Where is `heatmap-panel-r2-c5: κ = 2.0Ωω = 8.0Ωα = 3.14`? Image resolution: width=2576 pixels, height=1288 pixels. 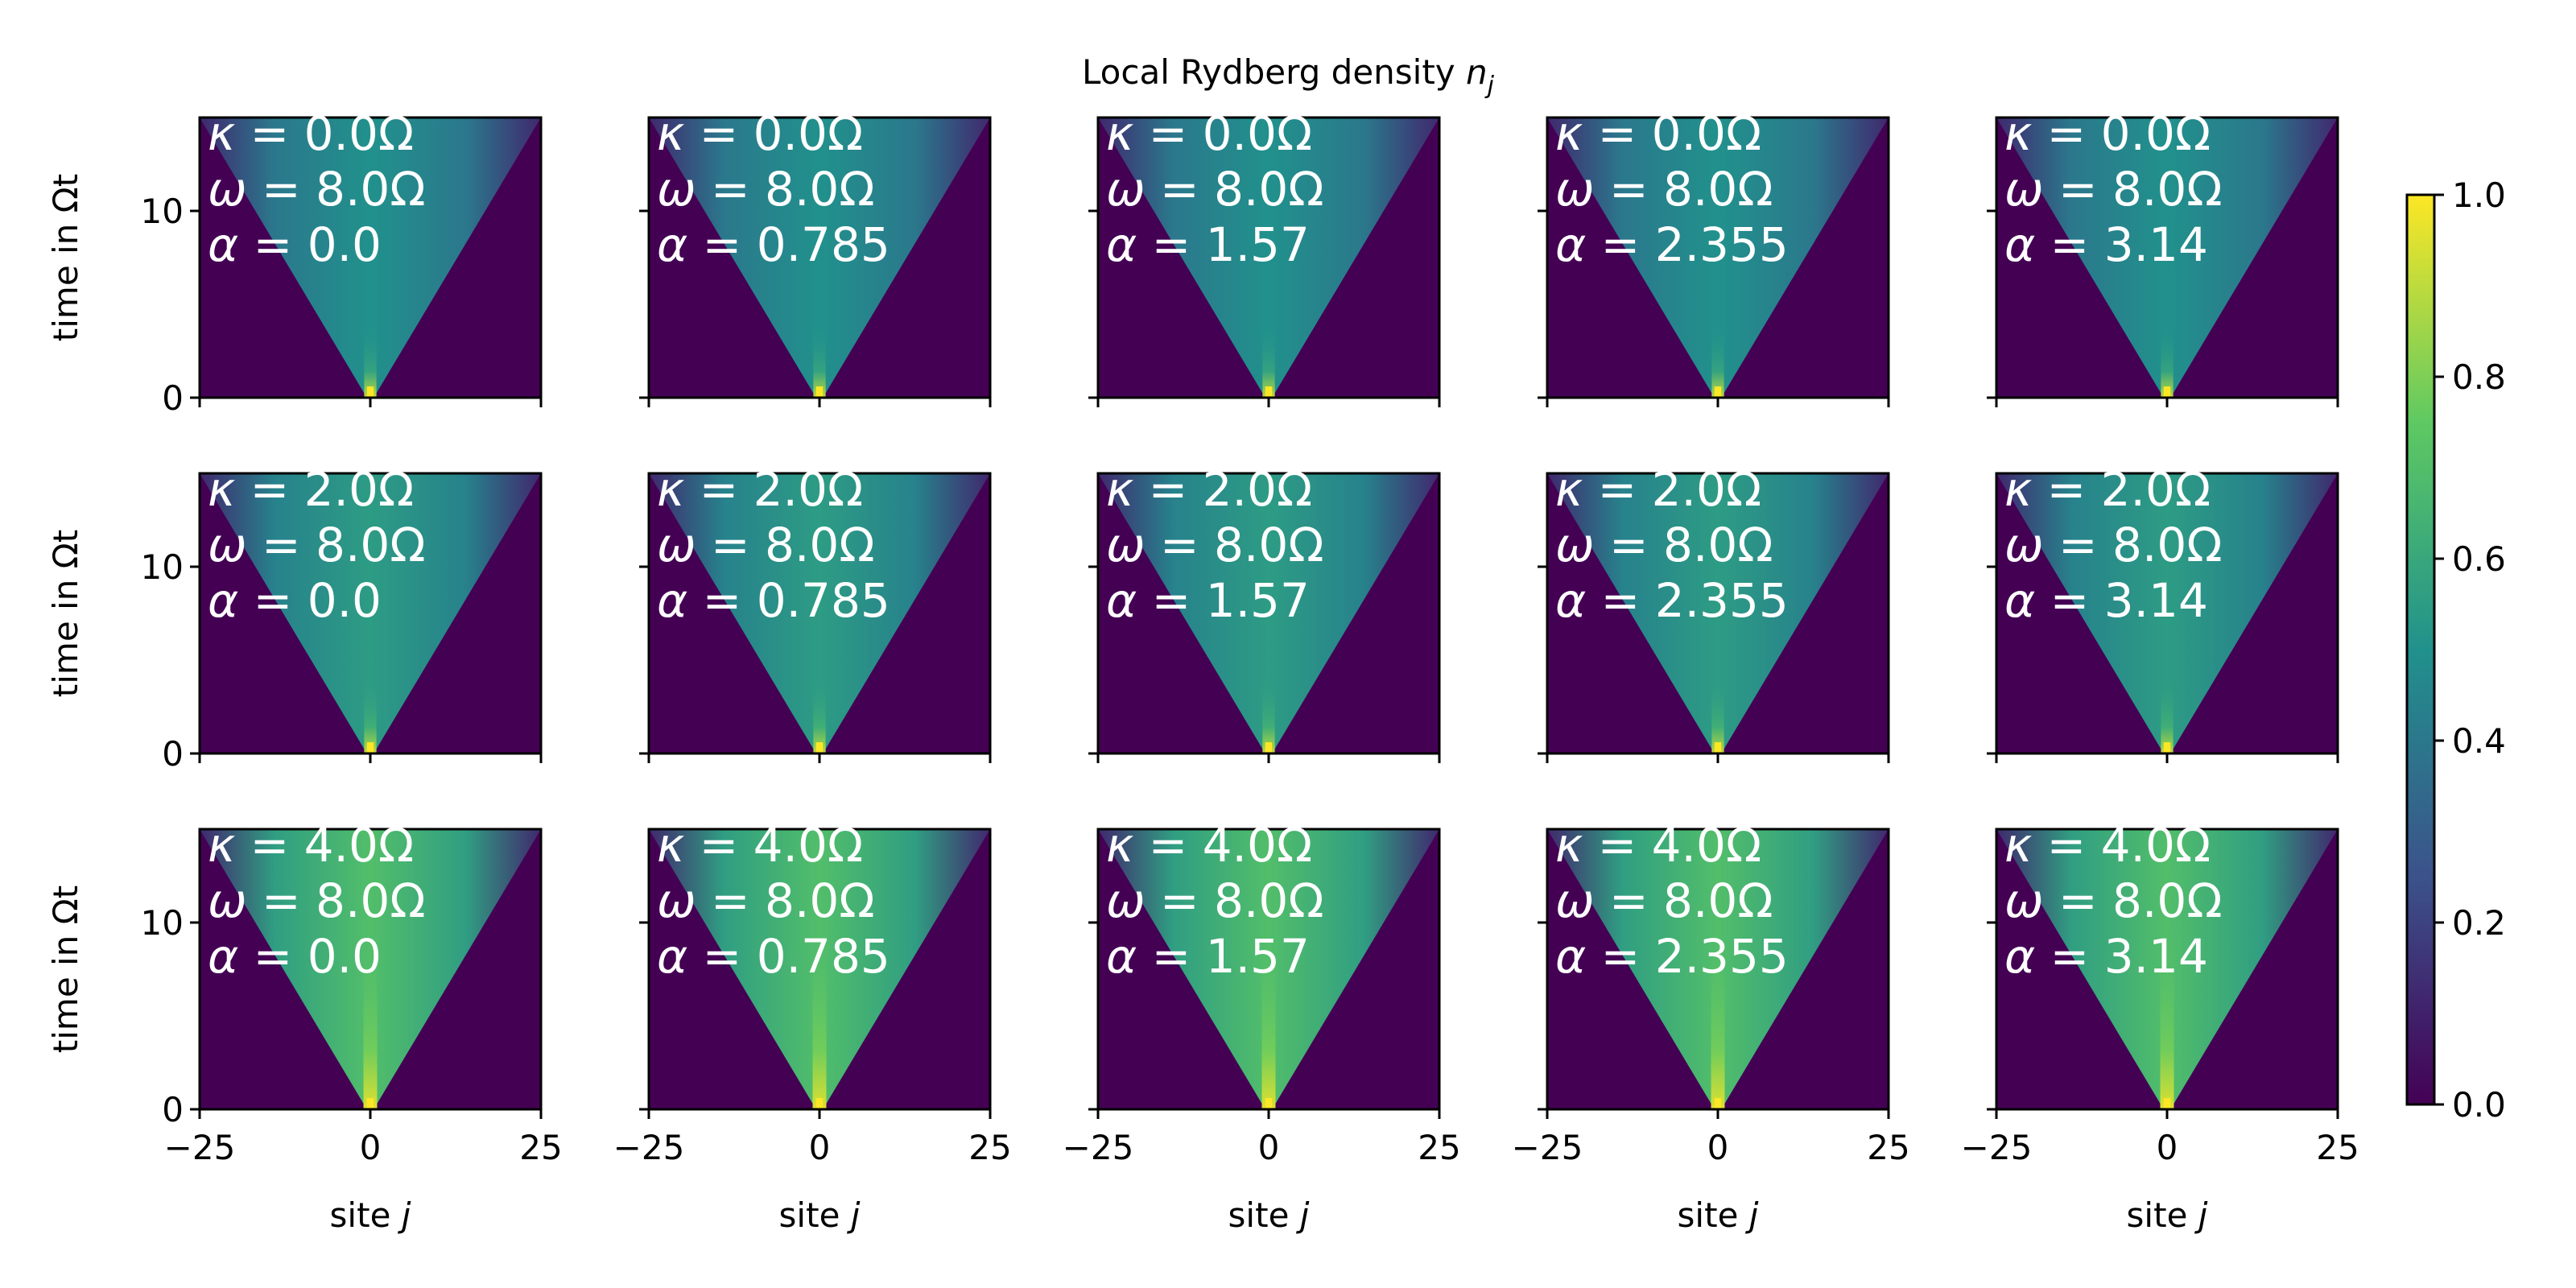
heatmap-panel-r2-c5: κ = 2.0Ωω = 8.0Ωα = 3.14 is located at coordinates (2163, 612).